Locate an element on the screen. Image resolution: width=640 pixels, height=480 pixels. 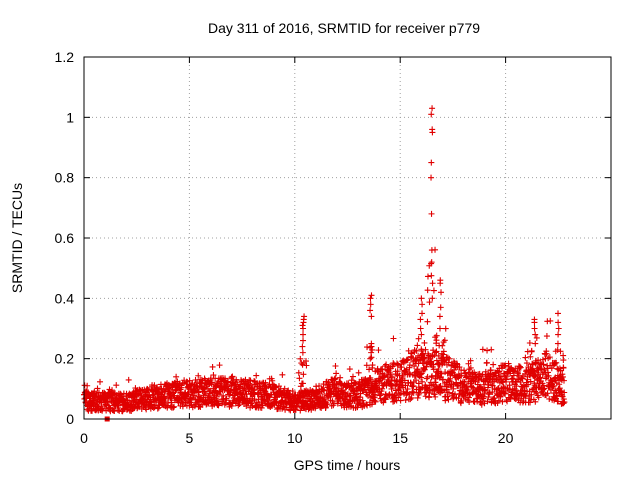
y-tick-labels: 0 0.2 0.4 0.6 0.8 1 1.2 is located at coordinates (65, 238).